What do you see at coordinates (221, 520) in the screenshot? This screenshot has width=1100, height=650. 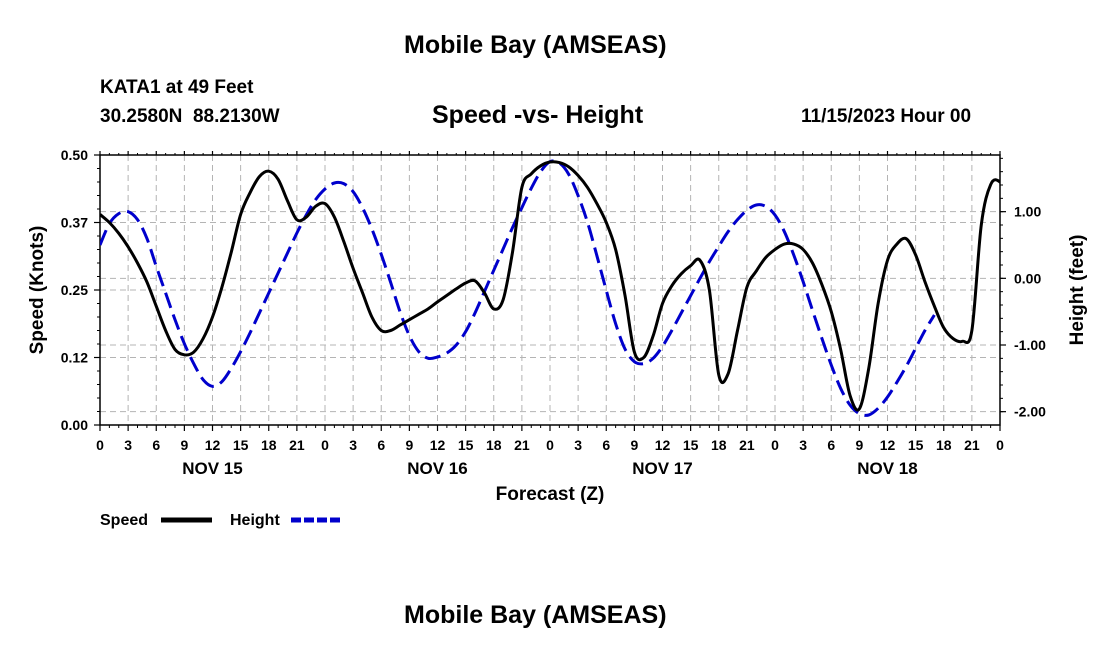 I see `legend: Speed Height` at bounding box center [221, 520].